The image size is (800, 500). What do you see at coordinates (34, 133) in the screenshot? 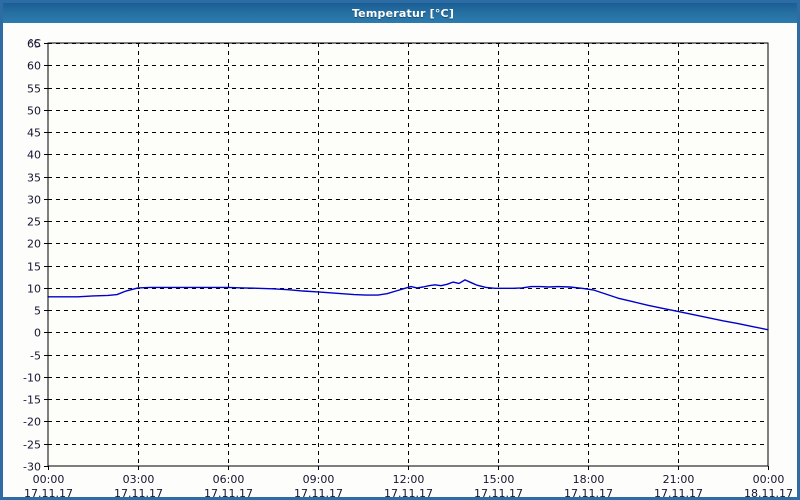
I see `y-tick-label: 45` at bounding box center [34, 133].